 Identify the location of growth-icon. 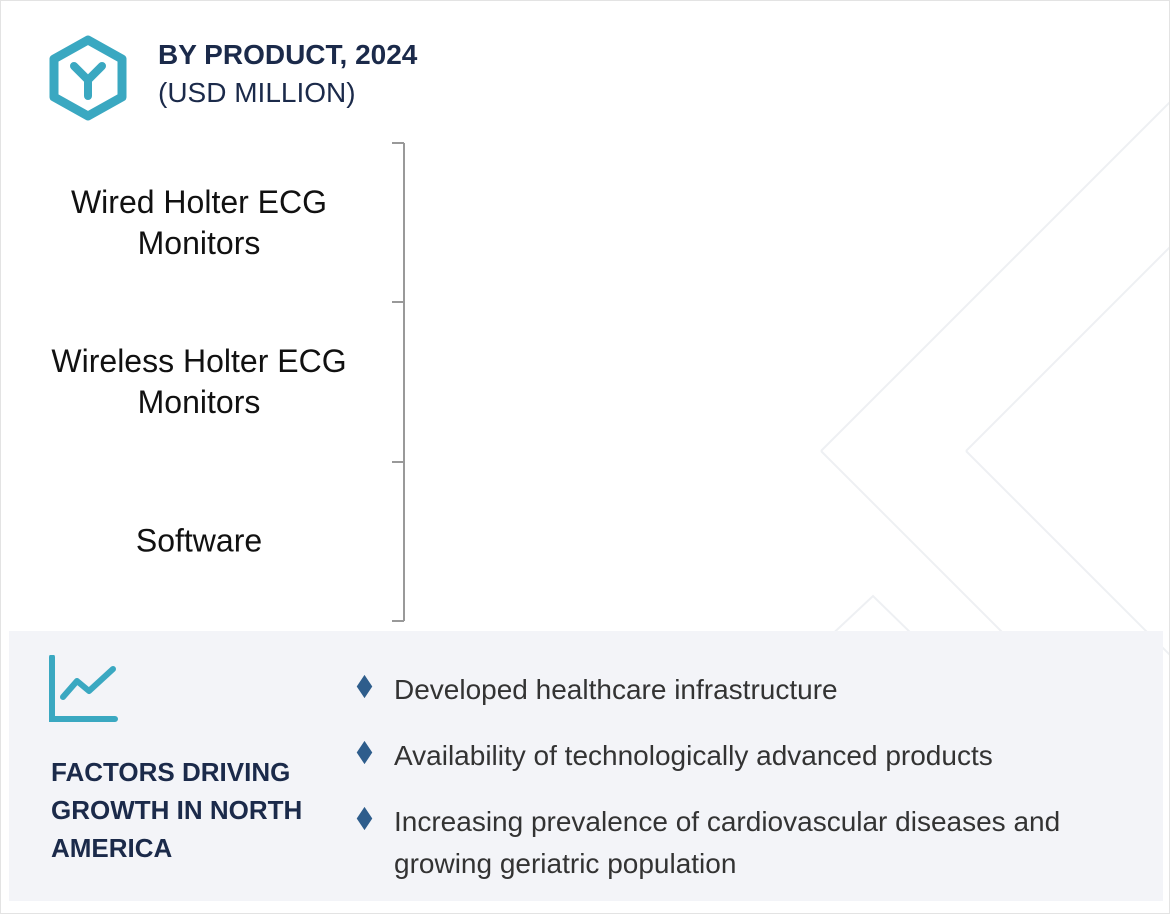
(83, 688).